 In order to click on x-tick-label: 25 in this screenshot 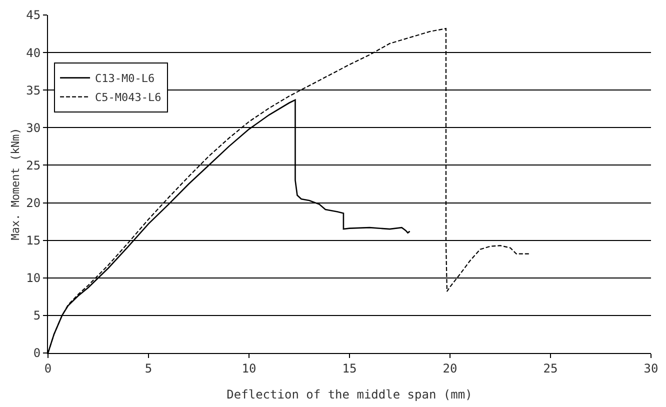, I will do `click(550, 368)`.